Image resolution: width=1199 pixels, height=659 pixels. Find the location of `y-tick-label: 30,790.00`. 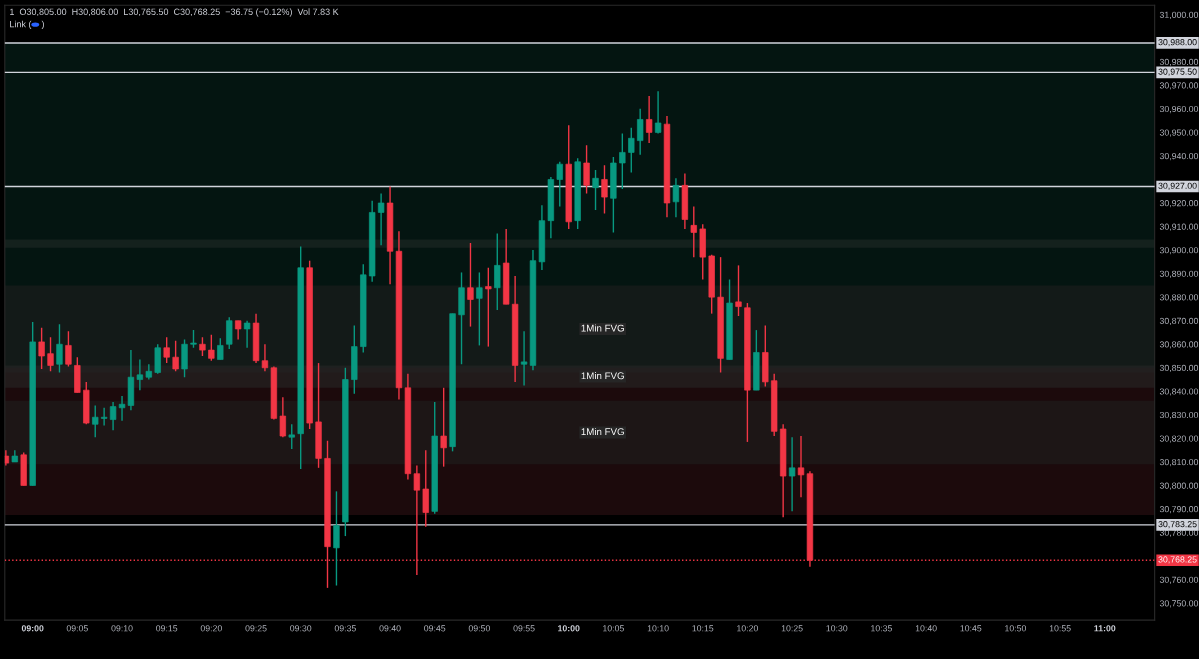

y-tick-label: 30,790.00 is located at coordinates (1179, 510).